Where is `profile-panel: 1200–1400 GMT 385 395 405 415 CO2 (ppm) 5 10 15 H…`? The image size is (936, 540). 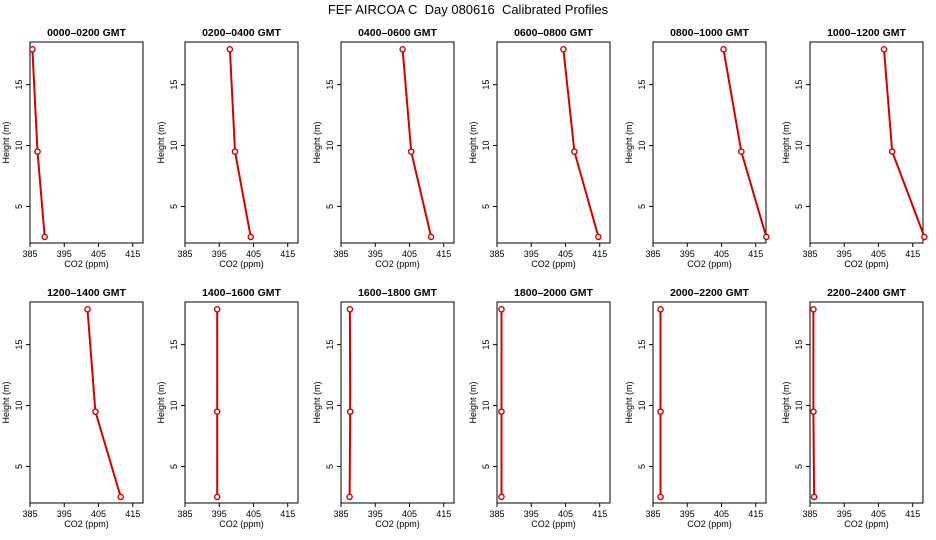 profile-panel: 1200–1400 GMT 385 395 405 415 CO2 (ppm) 5 10 15 H… is located at coordinates (72, 408).